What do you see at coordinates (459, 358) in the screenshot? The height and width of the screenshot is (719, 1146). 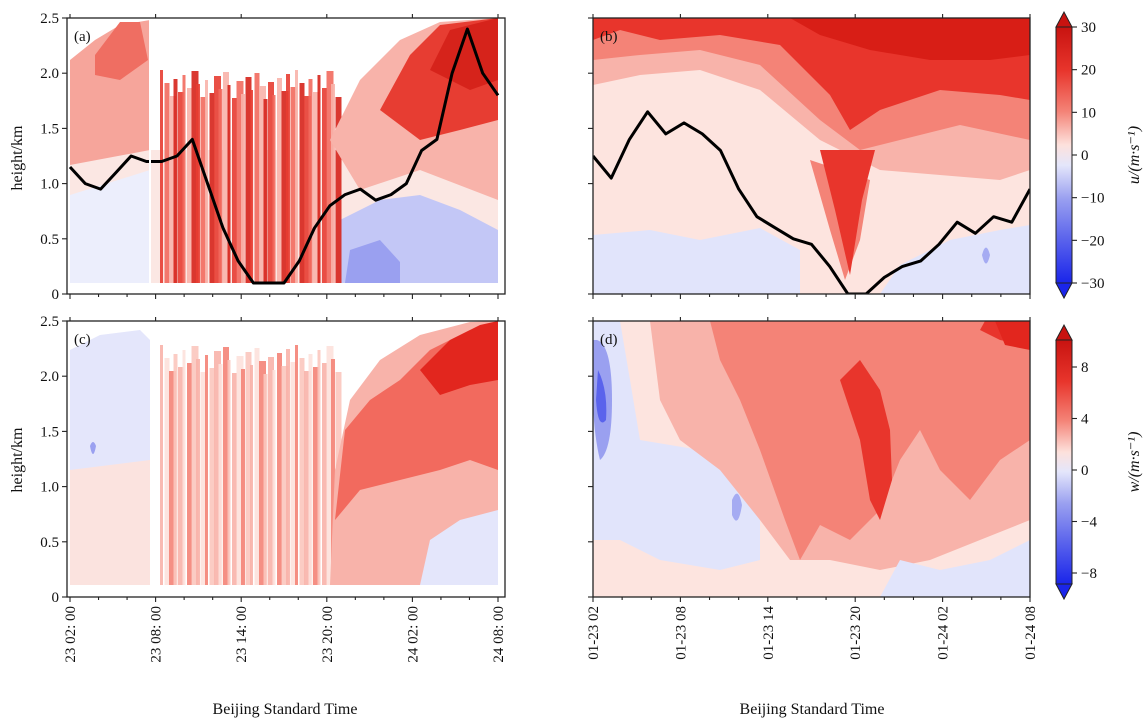 I see `panel-c-red-right-level3` at bounding box center [459, 358].